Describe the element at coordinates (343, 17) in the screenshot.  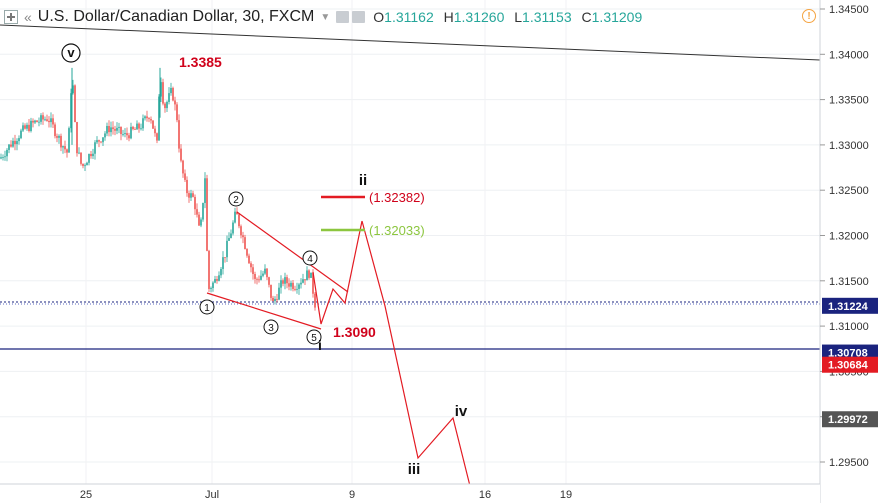
I see `settings-icon` at that location.